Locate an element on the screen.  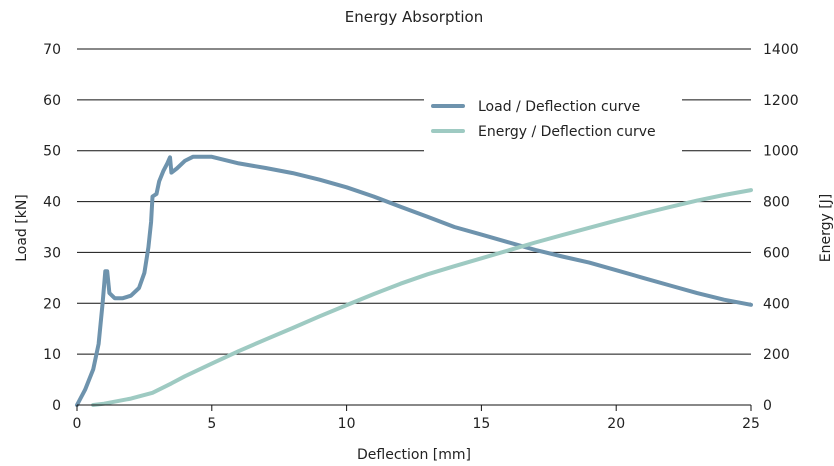
y-tick-label: 50 is located at coordinates (52, 152).